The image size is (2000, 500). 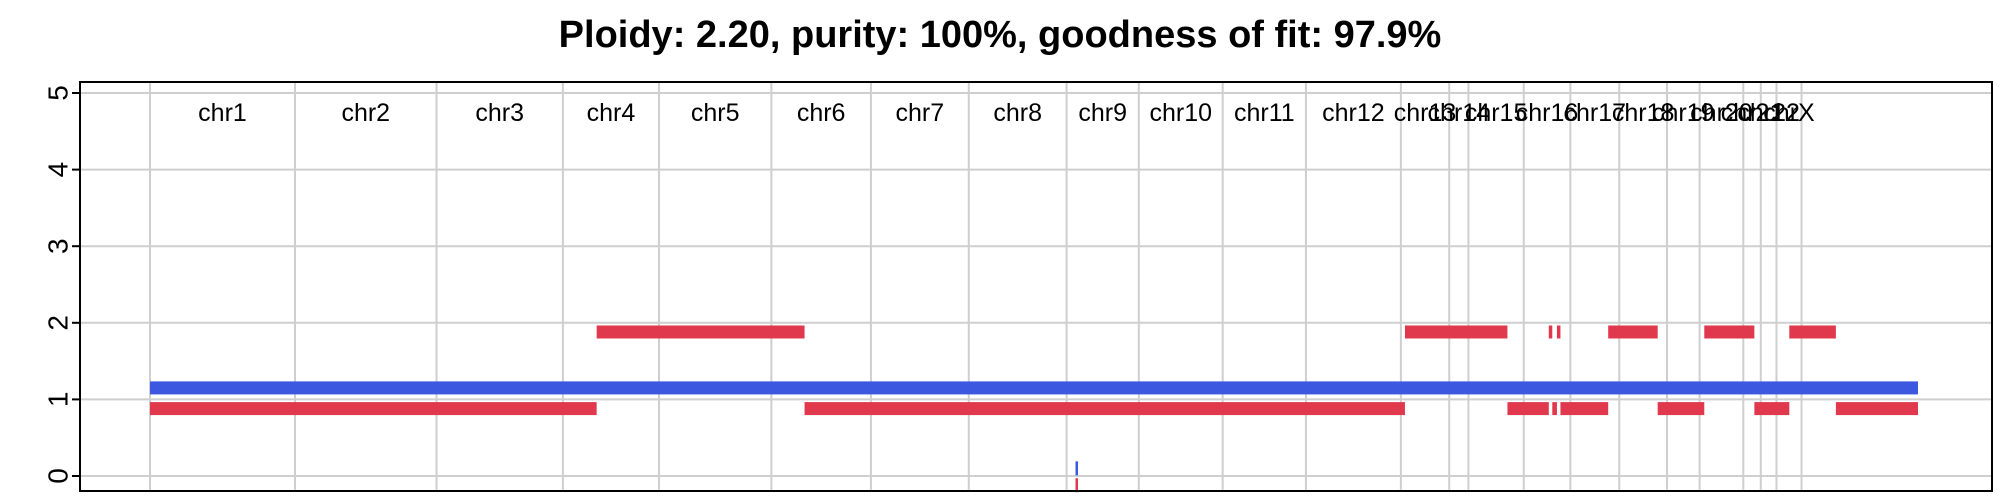 I want to click on chromosome-label: chr3, so click(x=499, y=113).